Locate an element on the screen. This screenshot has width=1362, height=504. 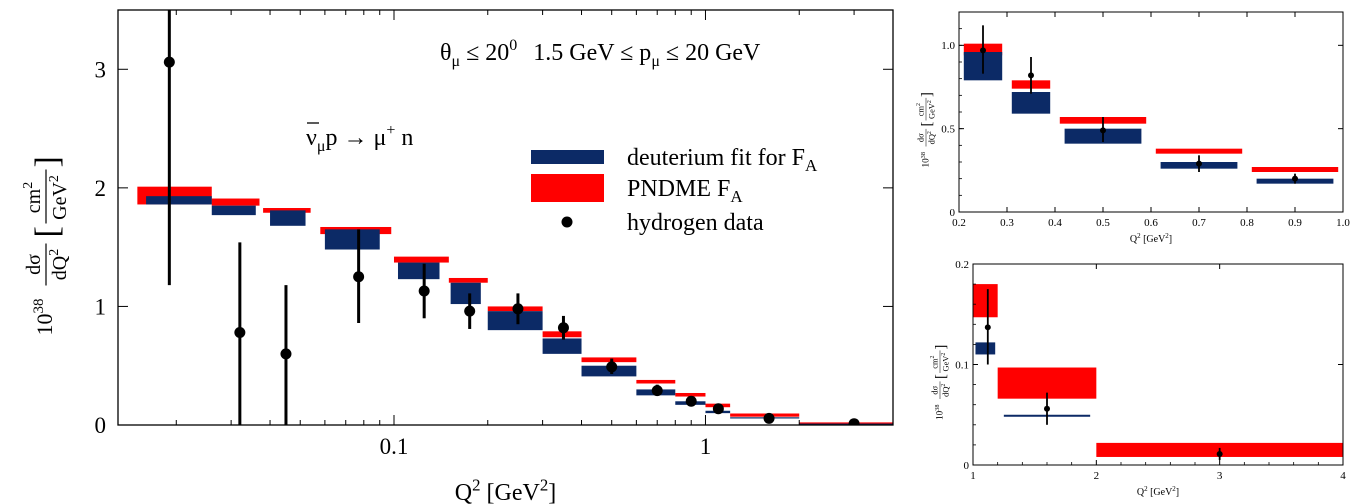
inset-bottom-xlabel-unit: [GeV is located at coordinates (1160, 492).